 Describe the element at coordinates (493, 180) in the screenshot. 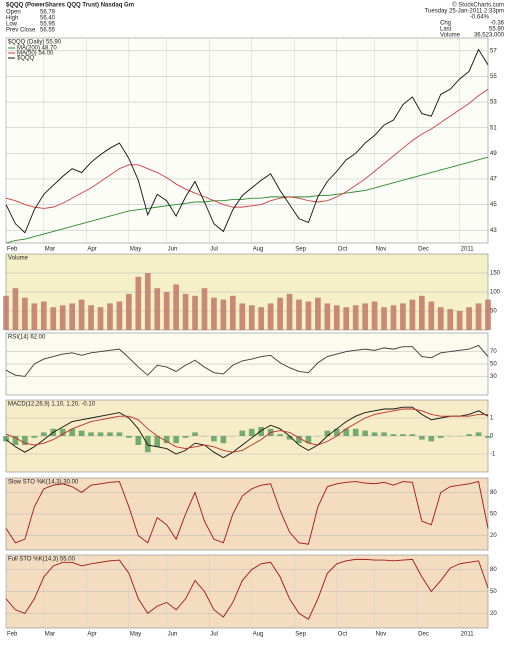

I see `y-tick-label: 47` at that location.